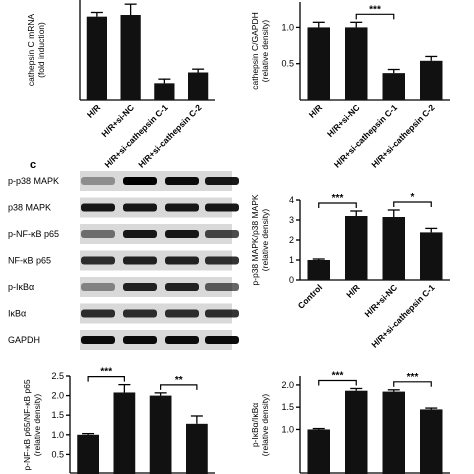 This screenshot has width=474, height=474. What do you see at coordinates (291, 220) in the screenshot?
I see `y-tick-label: 3` at bounding box center [291, 220].